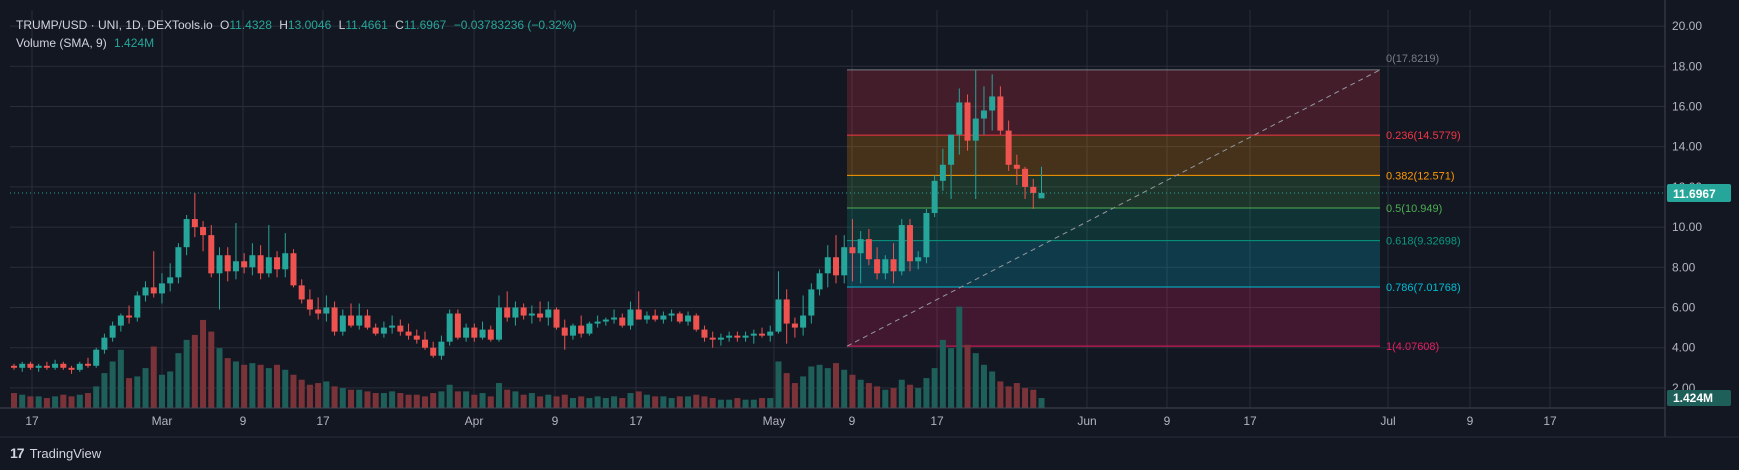  Describe the element at coordinates (162, 421) in the screenshot. I see `time-tick-label: Mar` at that location.